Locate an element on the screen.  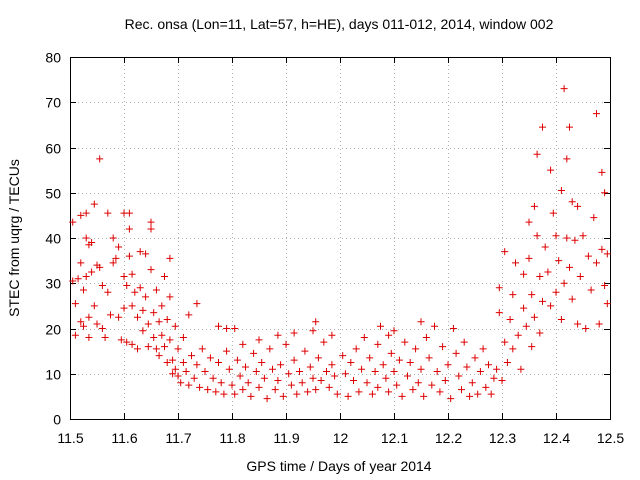
y-tick-label: 50 is located at coordinates (53, 194).